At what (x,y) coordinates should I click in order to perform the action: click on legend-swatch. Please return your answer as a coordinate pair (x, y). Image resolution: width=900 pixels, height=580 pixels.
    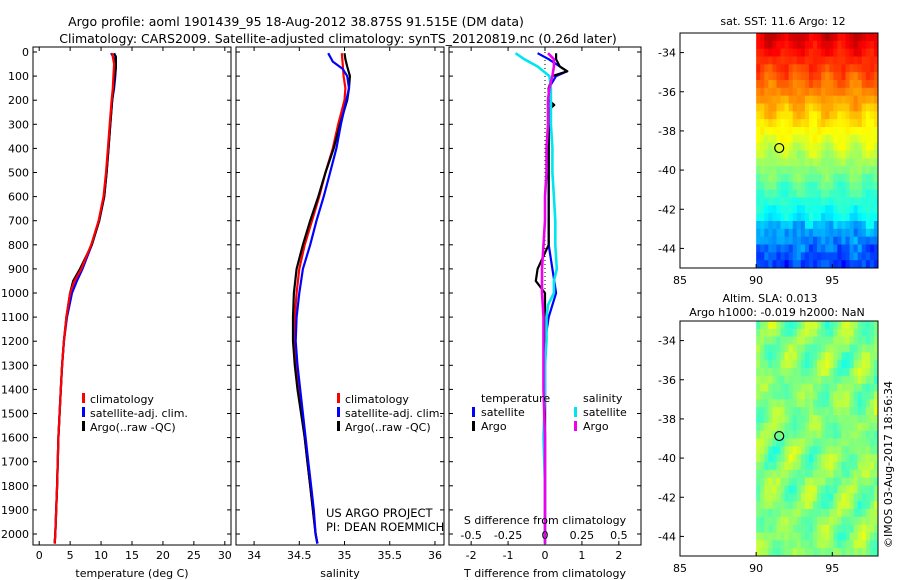
    Looking at the image, I should click on (473, 412).